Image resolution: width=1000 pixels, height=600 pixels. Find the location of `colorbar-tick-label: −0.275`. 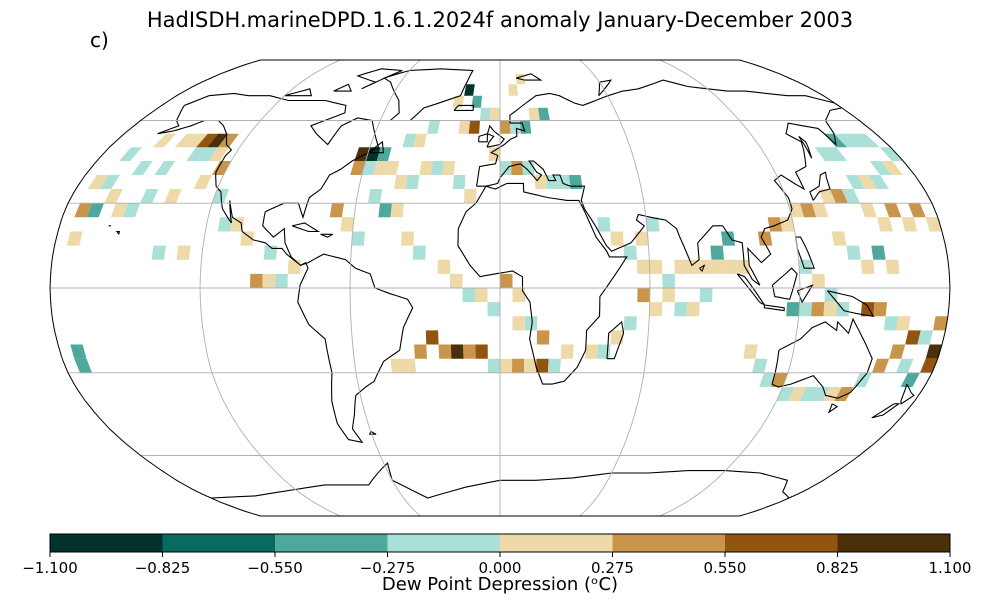

colorbar-tick-label: −0.275 is located at coordinates (388, 568).